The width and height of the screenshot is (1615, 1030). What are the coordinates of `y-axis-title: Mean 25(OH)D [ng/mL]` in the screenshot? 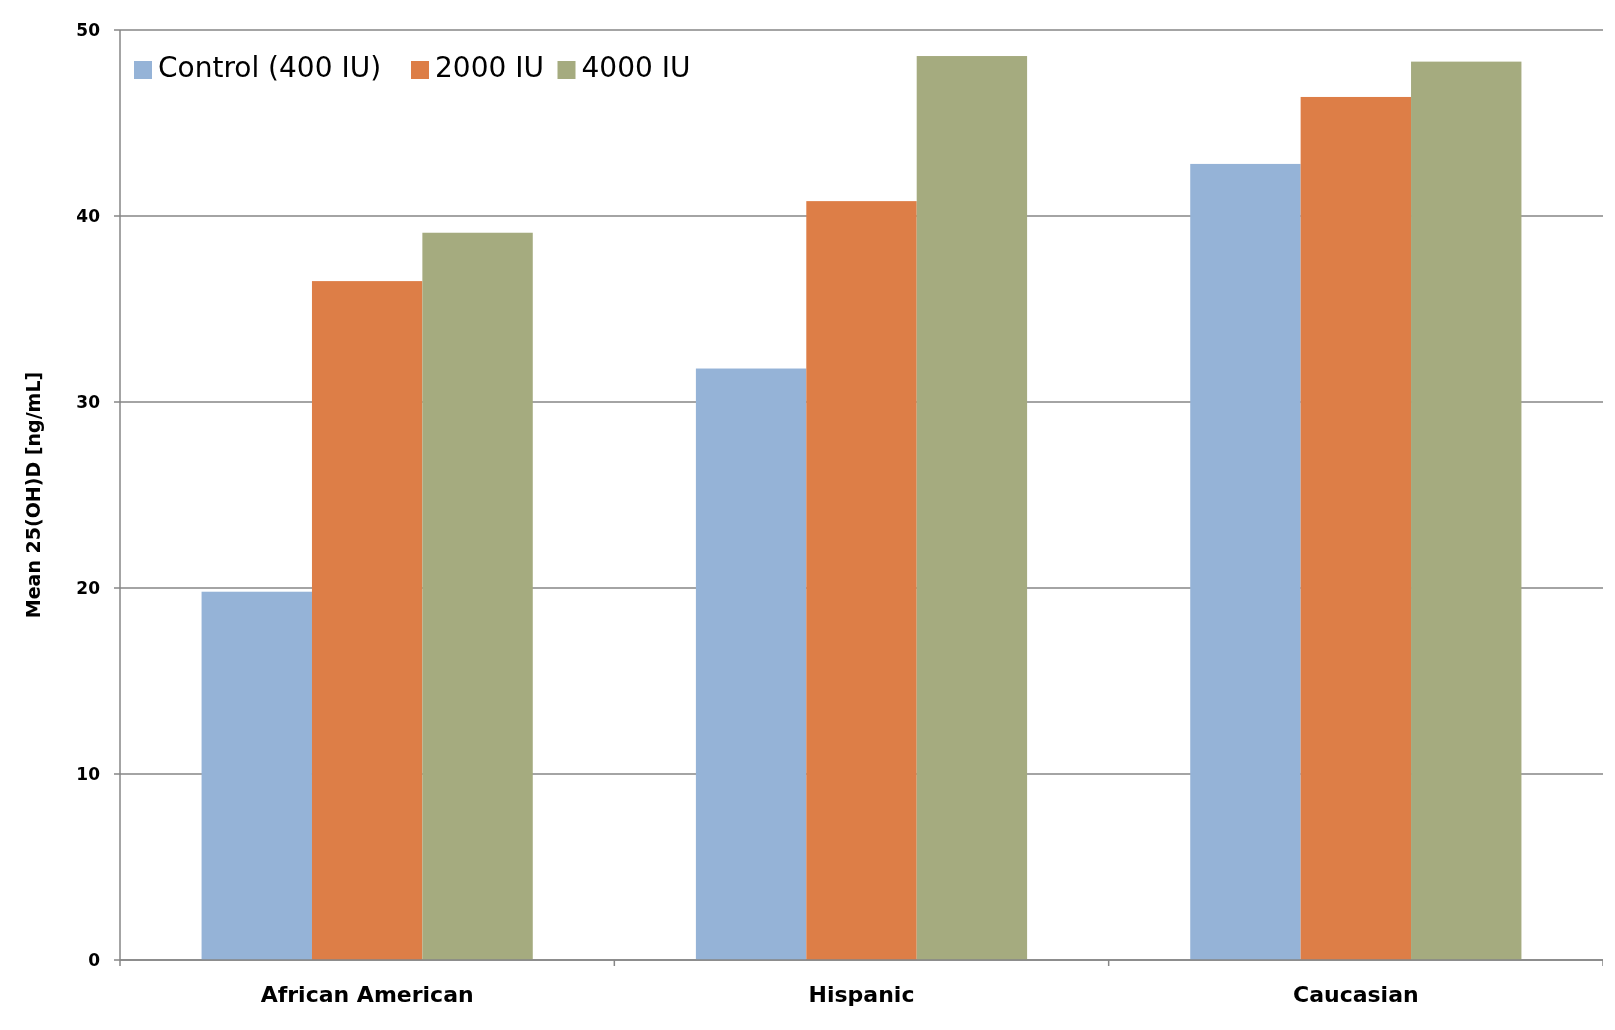 It's located at (33, 495).